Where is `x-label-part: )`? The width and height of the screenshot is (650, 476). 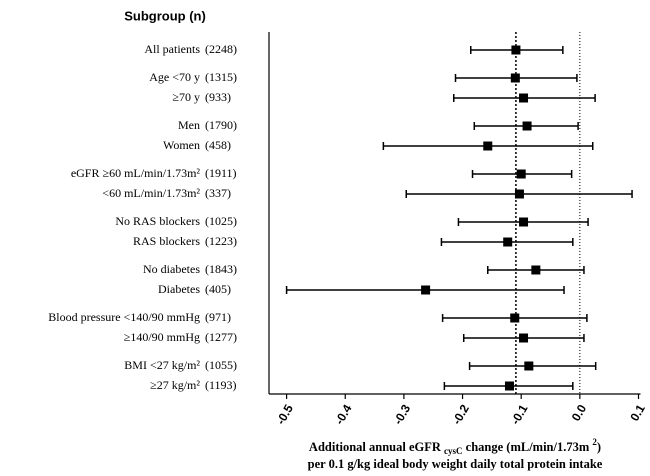 x-label-part: ) is located at coordinates (599, 447).